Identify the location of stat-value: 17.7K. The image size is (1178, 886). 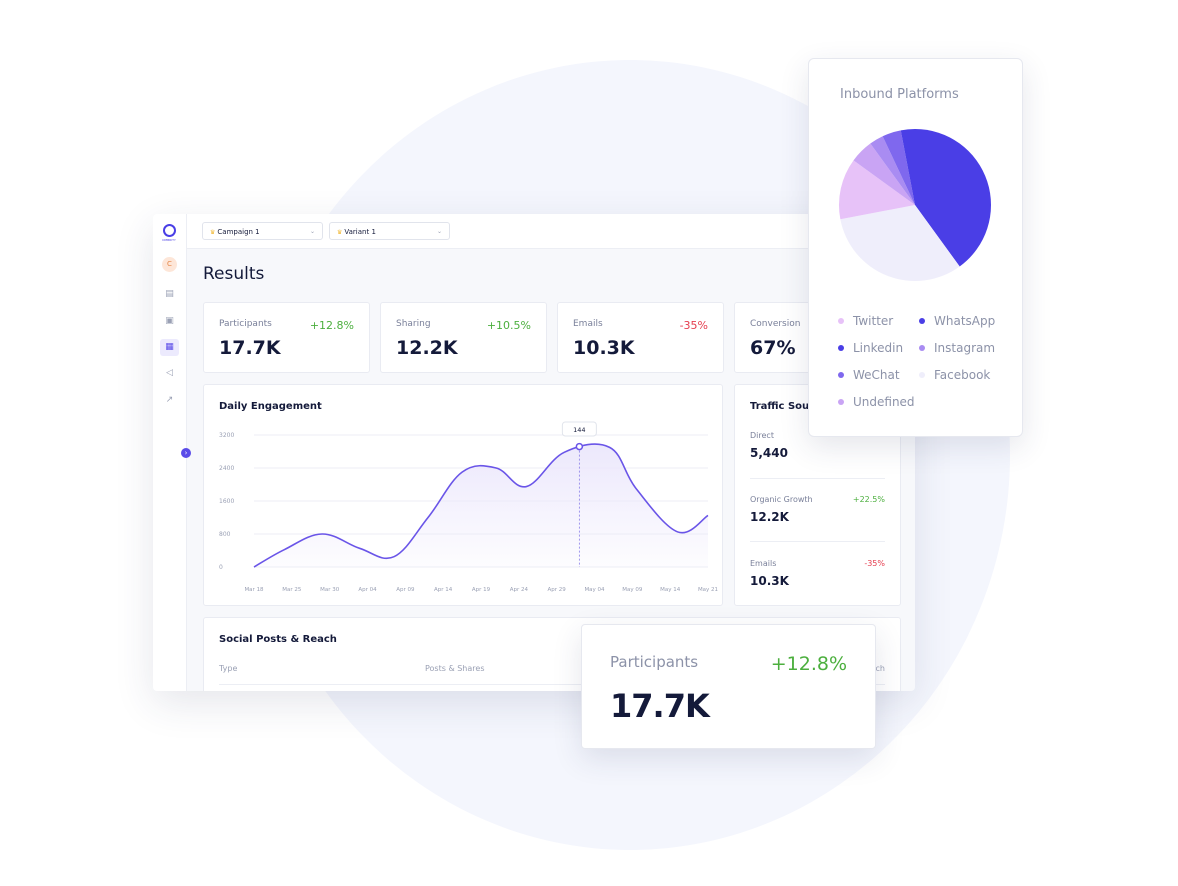
(250, 348).